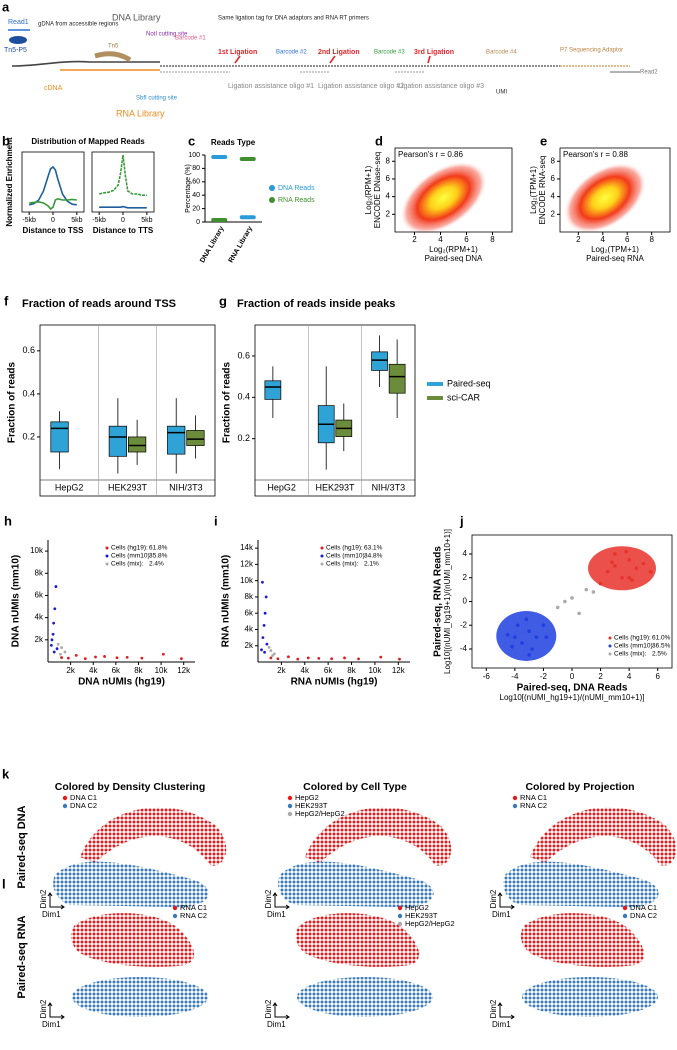  Describe the element at coordinates (15, 50) in the screenshot. I see `schematic-label: Tn5-P5` at that location.